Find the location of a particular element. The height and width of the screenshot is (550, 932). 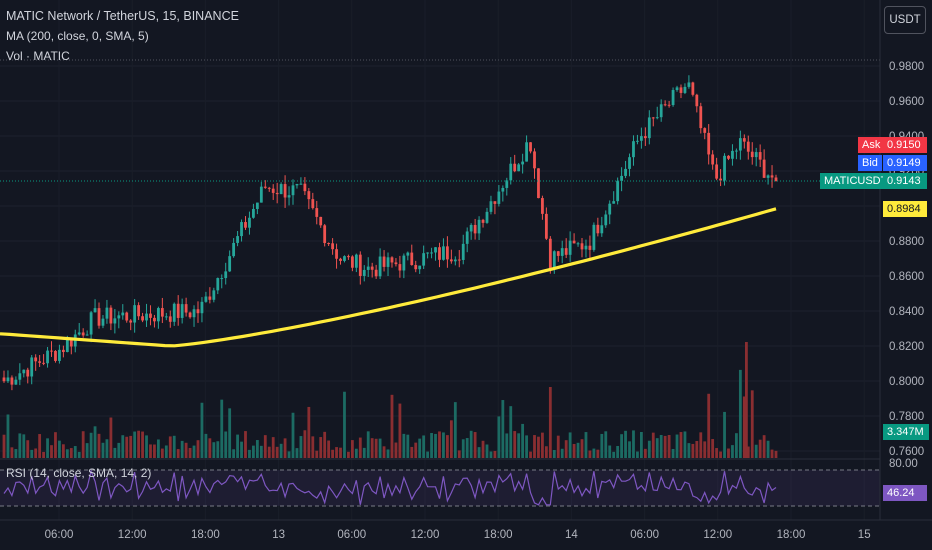

volume-legend: Vol · MATIC is located at coordinates (38, 56).